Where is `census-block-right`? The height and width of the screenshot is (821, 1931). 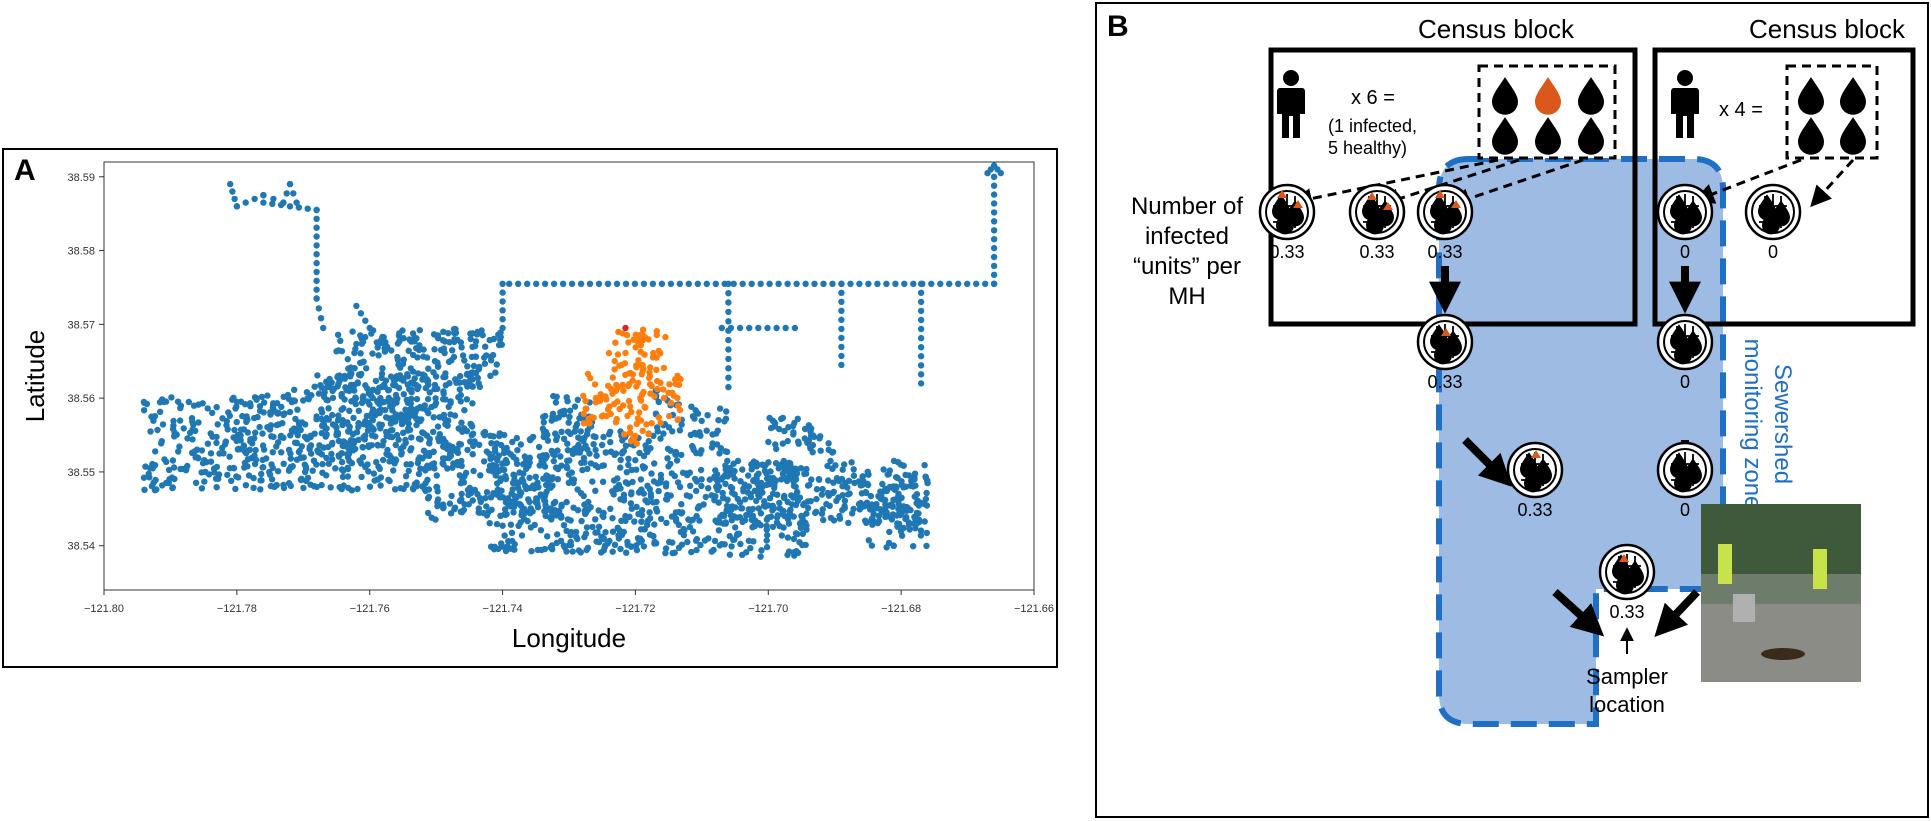
census-block-right is located at coordinates (1784, 187).